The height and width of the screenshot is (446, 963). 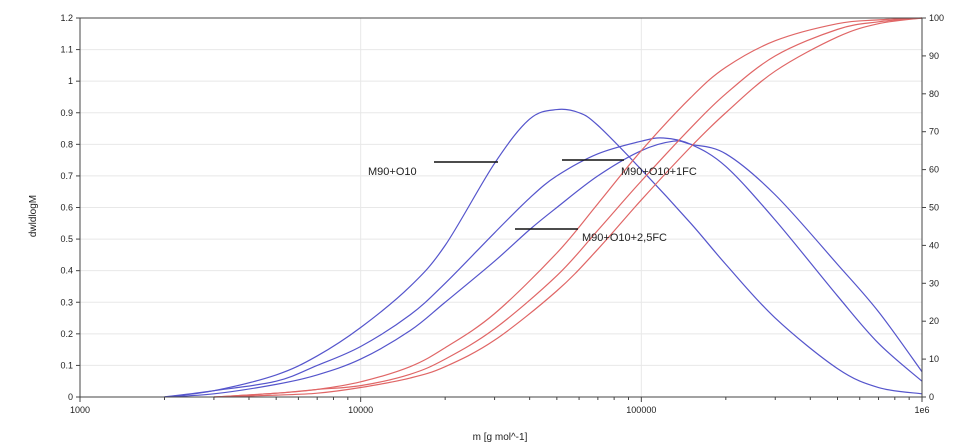 I want to click on y2-tick-label: 80, so click(x=934, y=94).